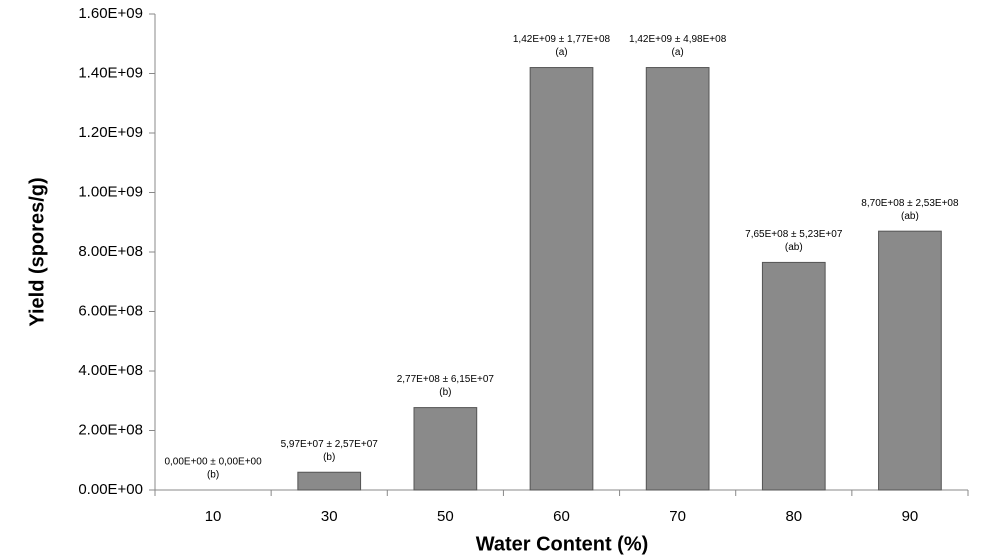 The width and height of the screenshot is (1000, 560). What do you see at coordinates (678, 39) in the screenshot?
I see `value-label: 1,42E+09 ± 4,98E+08` at bounding box center [678, 39].